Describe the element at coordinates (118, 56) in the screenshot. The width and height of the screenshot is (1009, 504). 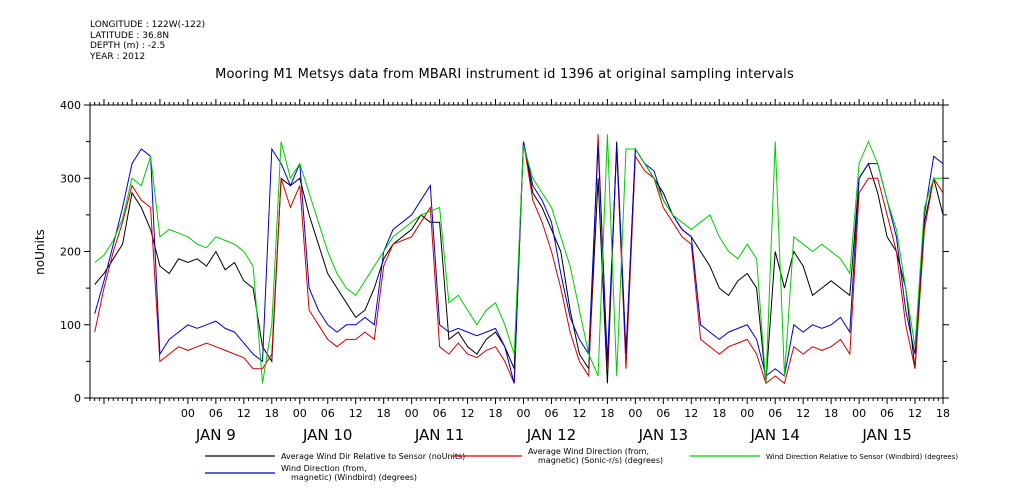
I see `metadata-year: YEAR : 2012` at that location.